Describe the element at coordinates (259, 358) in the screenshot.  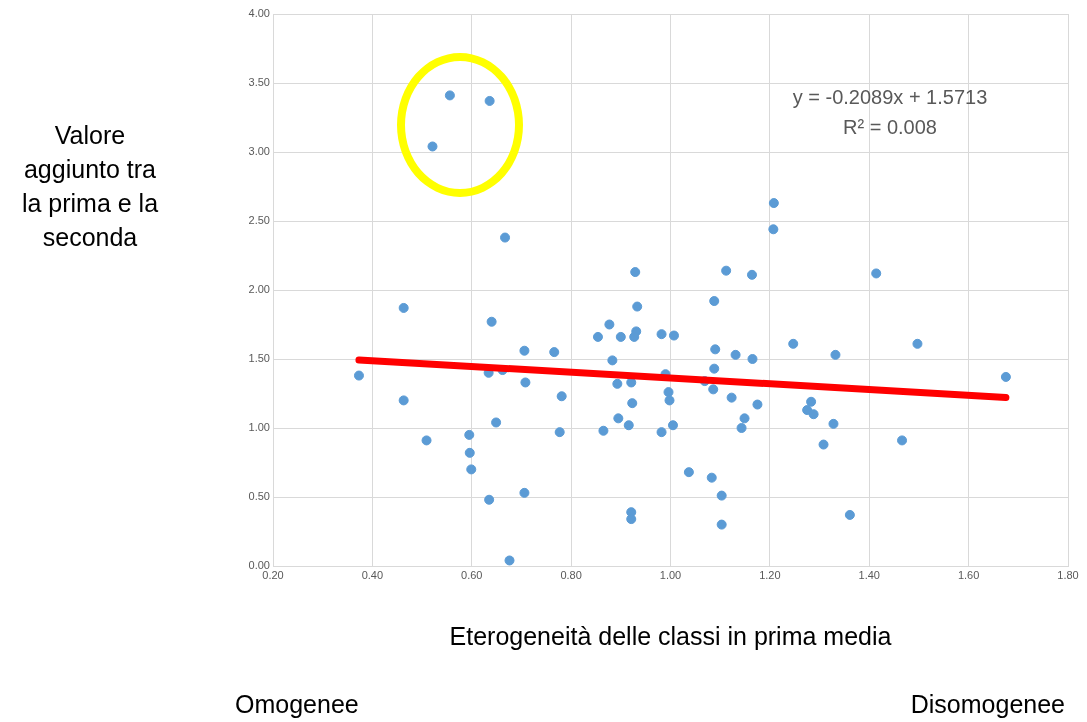
I see `y-tick-label: 1.50` at that location.